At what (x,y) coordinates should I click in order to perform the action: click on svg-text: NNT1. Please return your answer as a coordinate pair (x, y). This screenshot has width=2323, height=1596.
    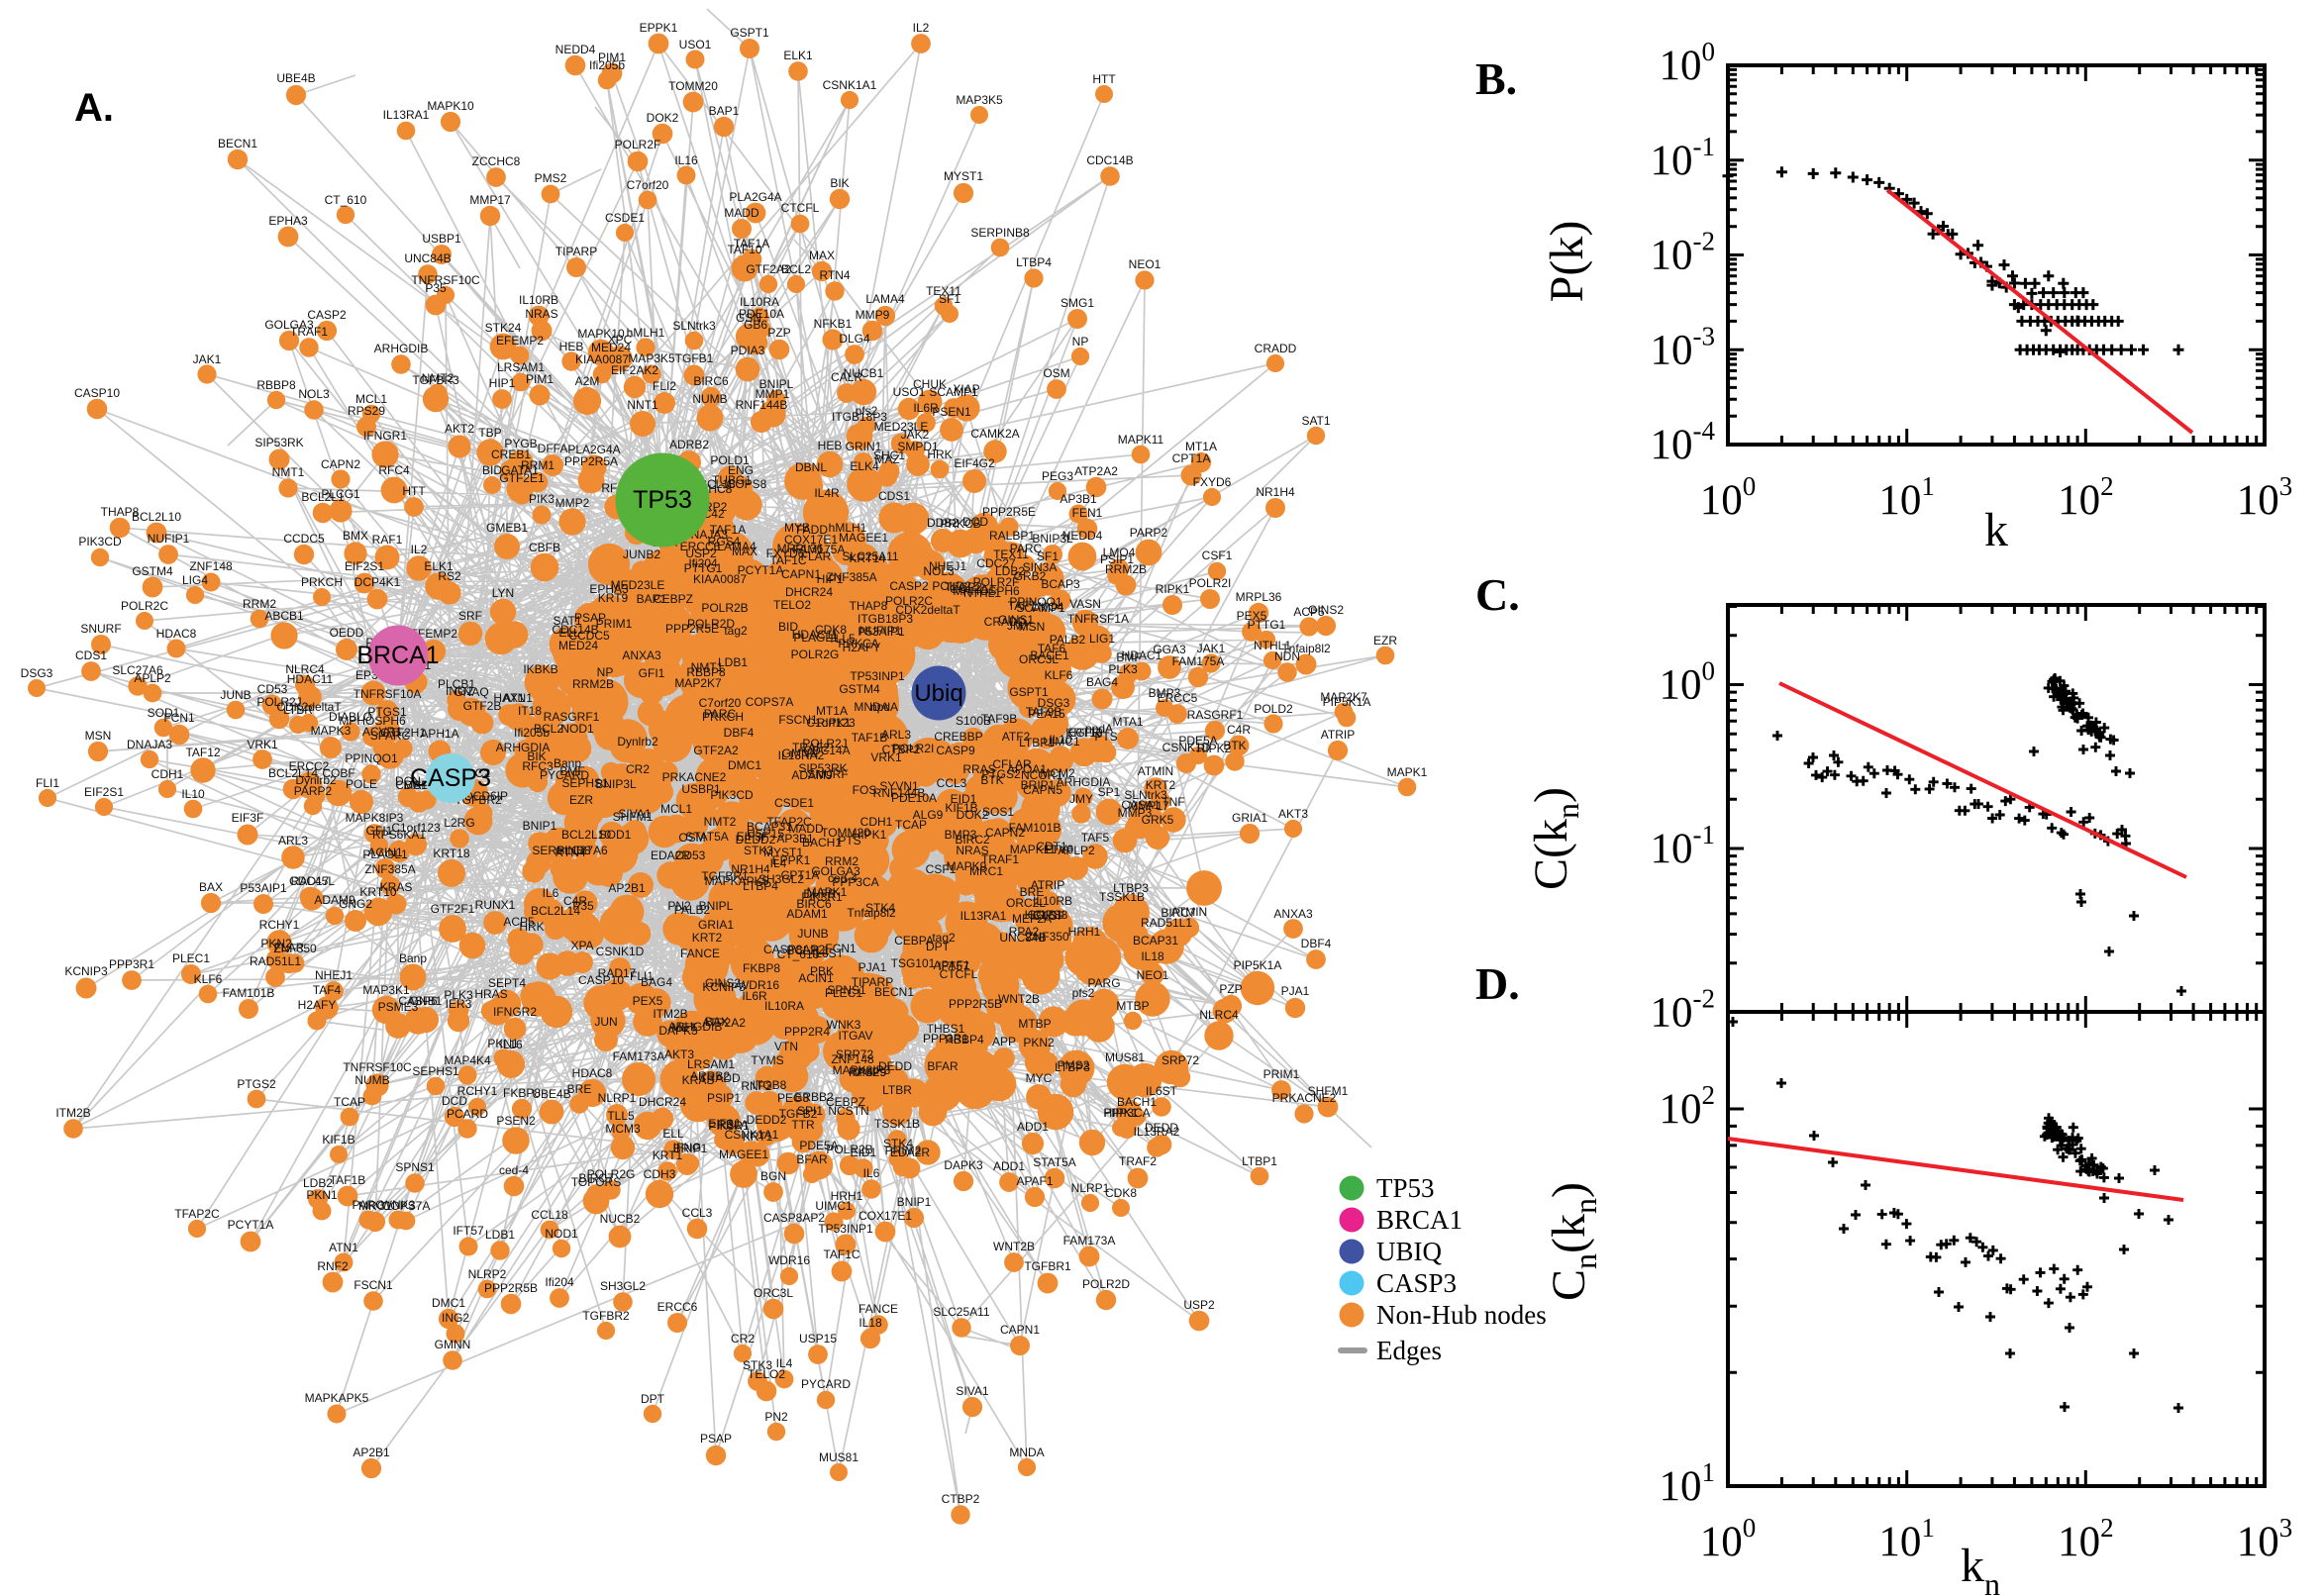
    Looking at the image, I should click on (642, 405).